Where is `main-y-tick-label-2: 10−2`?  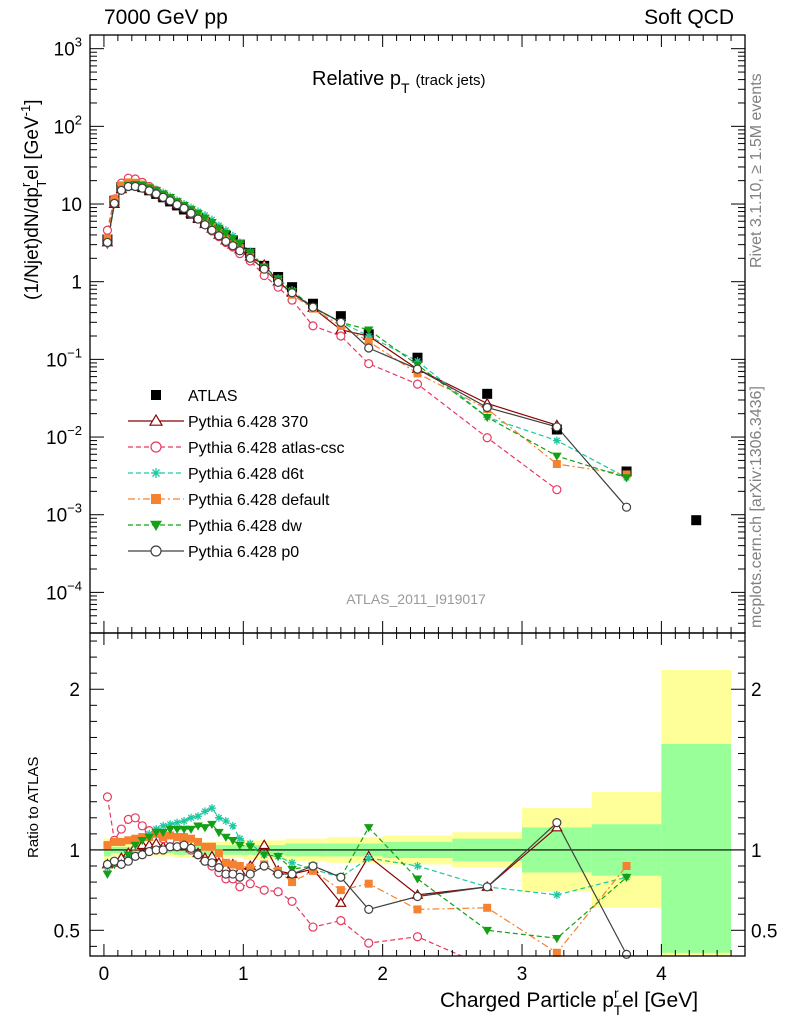 main-y-tick-label-2: 10−2 is located at coordinates (64, 436).